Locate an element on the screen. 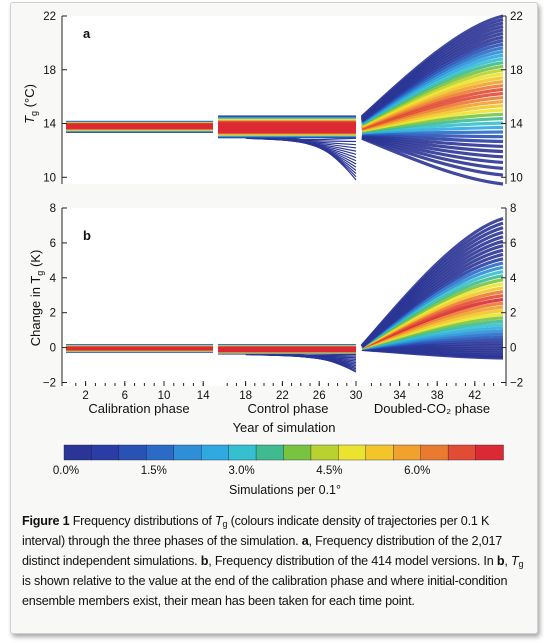  caption-panel-ref: a is located at coordinates (305, 541).